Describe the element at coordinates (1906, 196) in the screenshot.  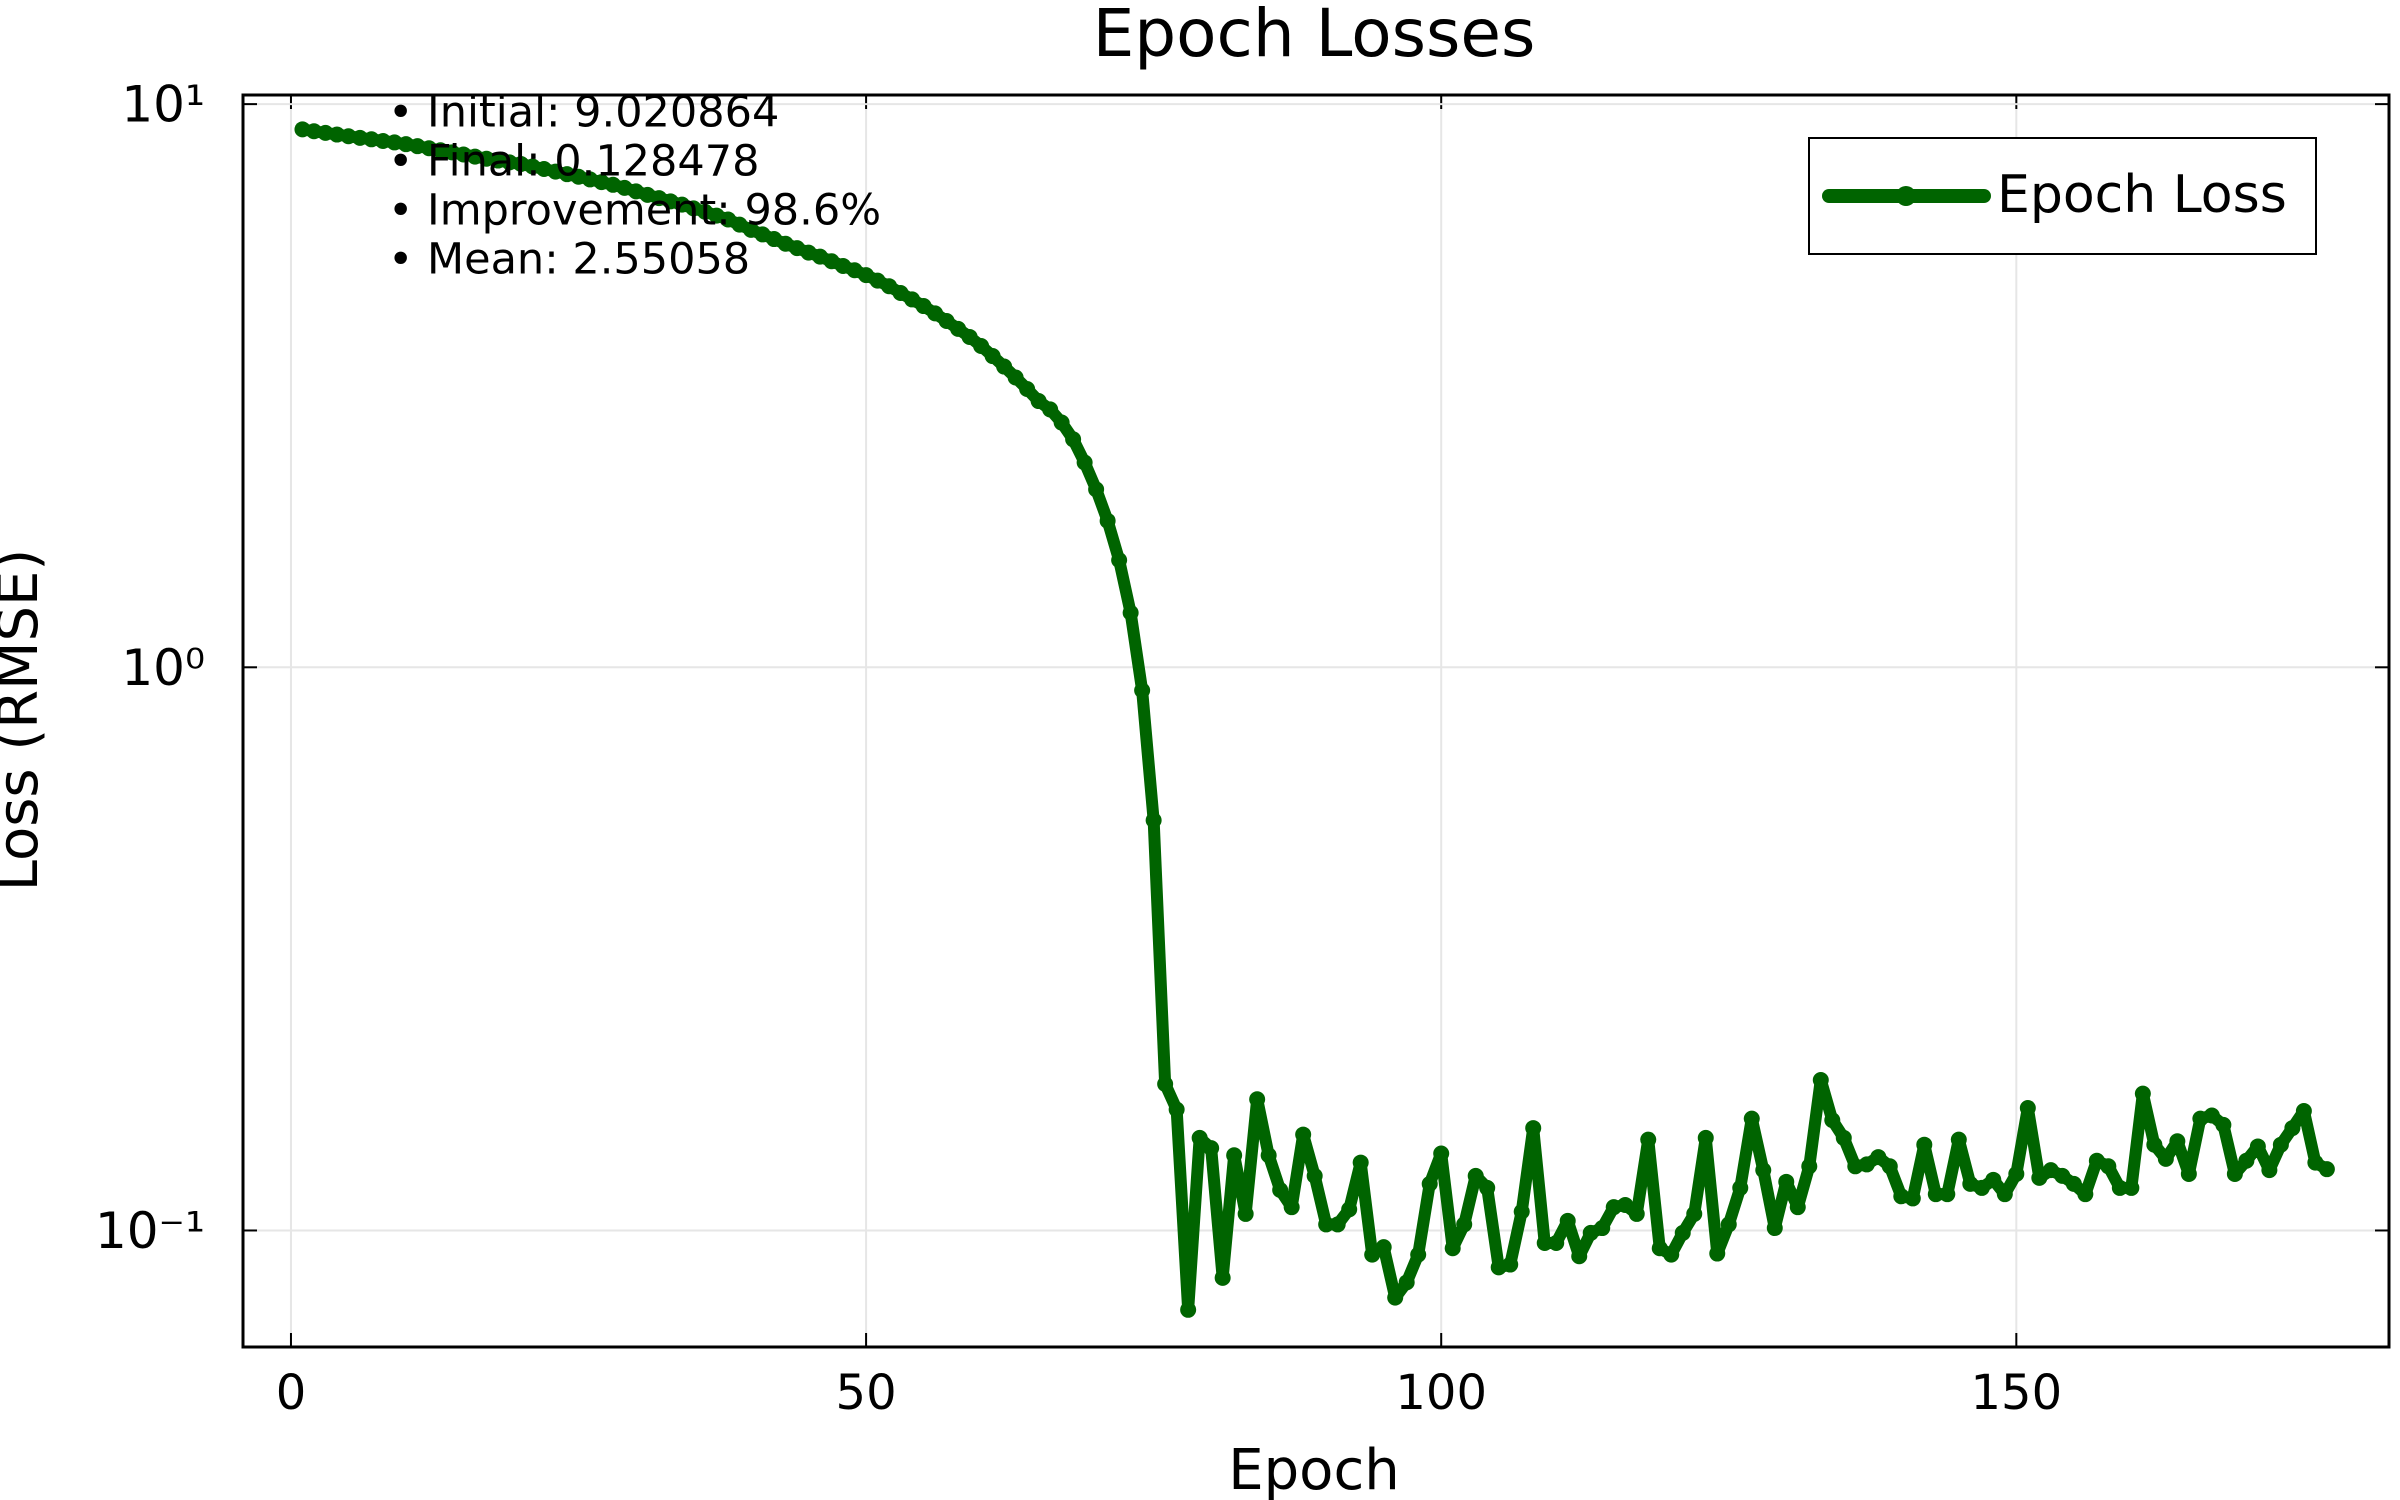
I see `legend-marker` at that location.